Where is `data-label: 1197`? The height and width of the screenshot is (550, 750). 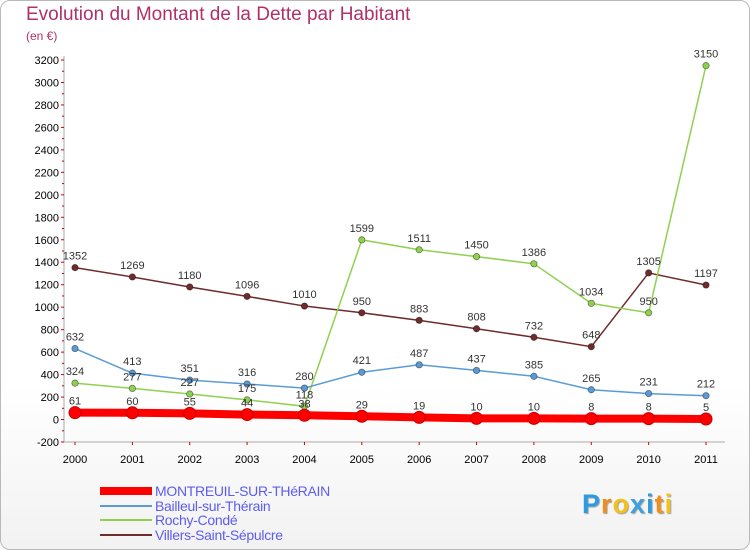
data-label: 1197 is located at coordinates (706, 274).